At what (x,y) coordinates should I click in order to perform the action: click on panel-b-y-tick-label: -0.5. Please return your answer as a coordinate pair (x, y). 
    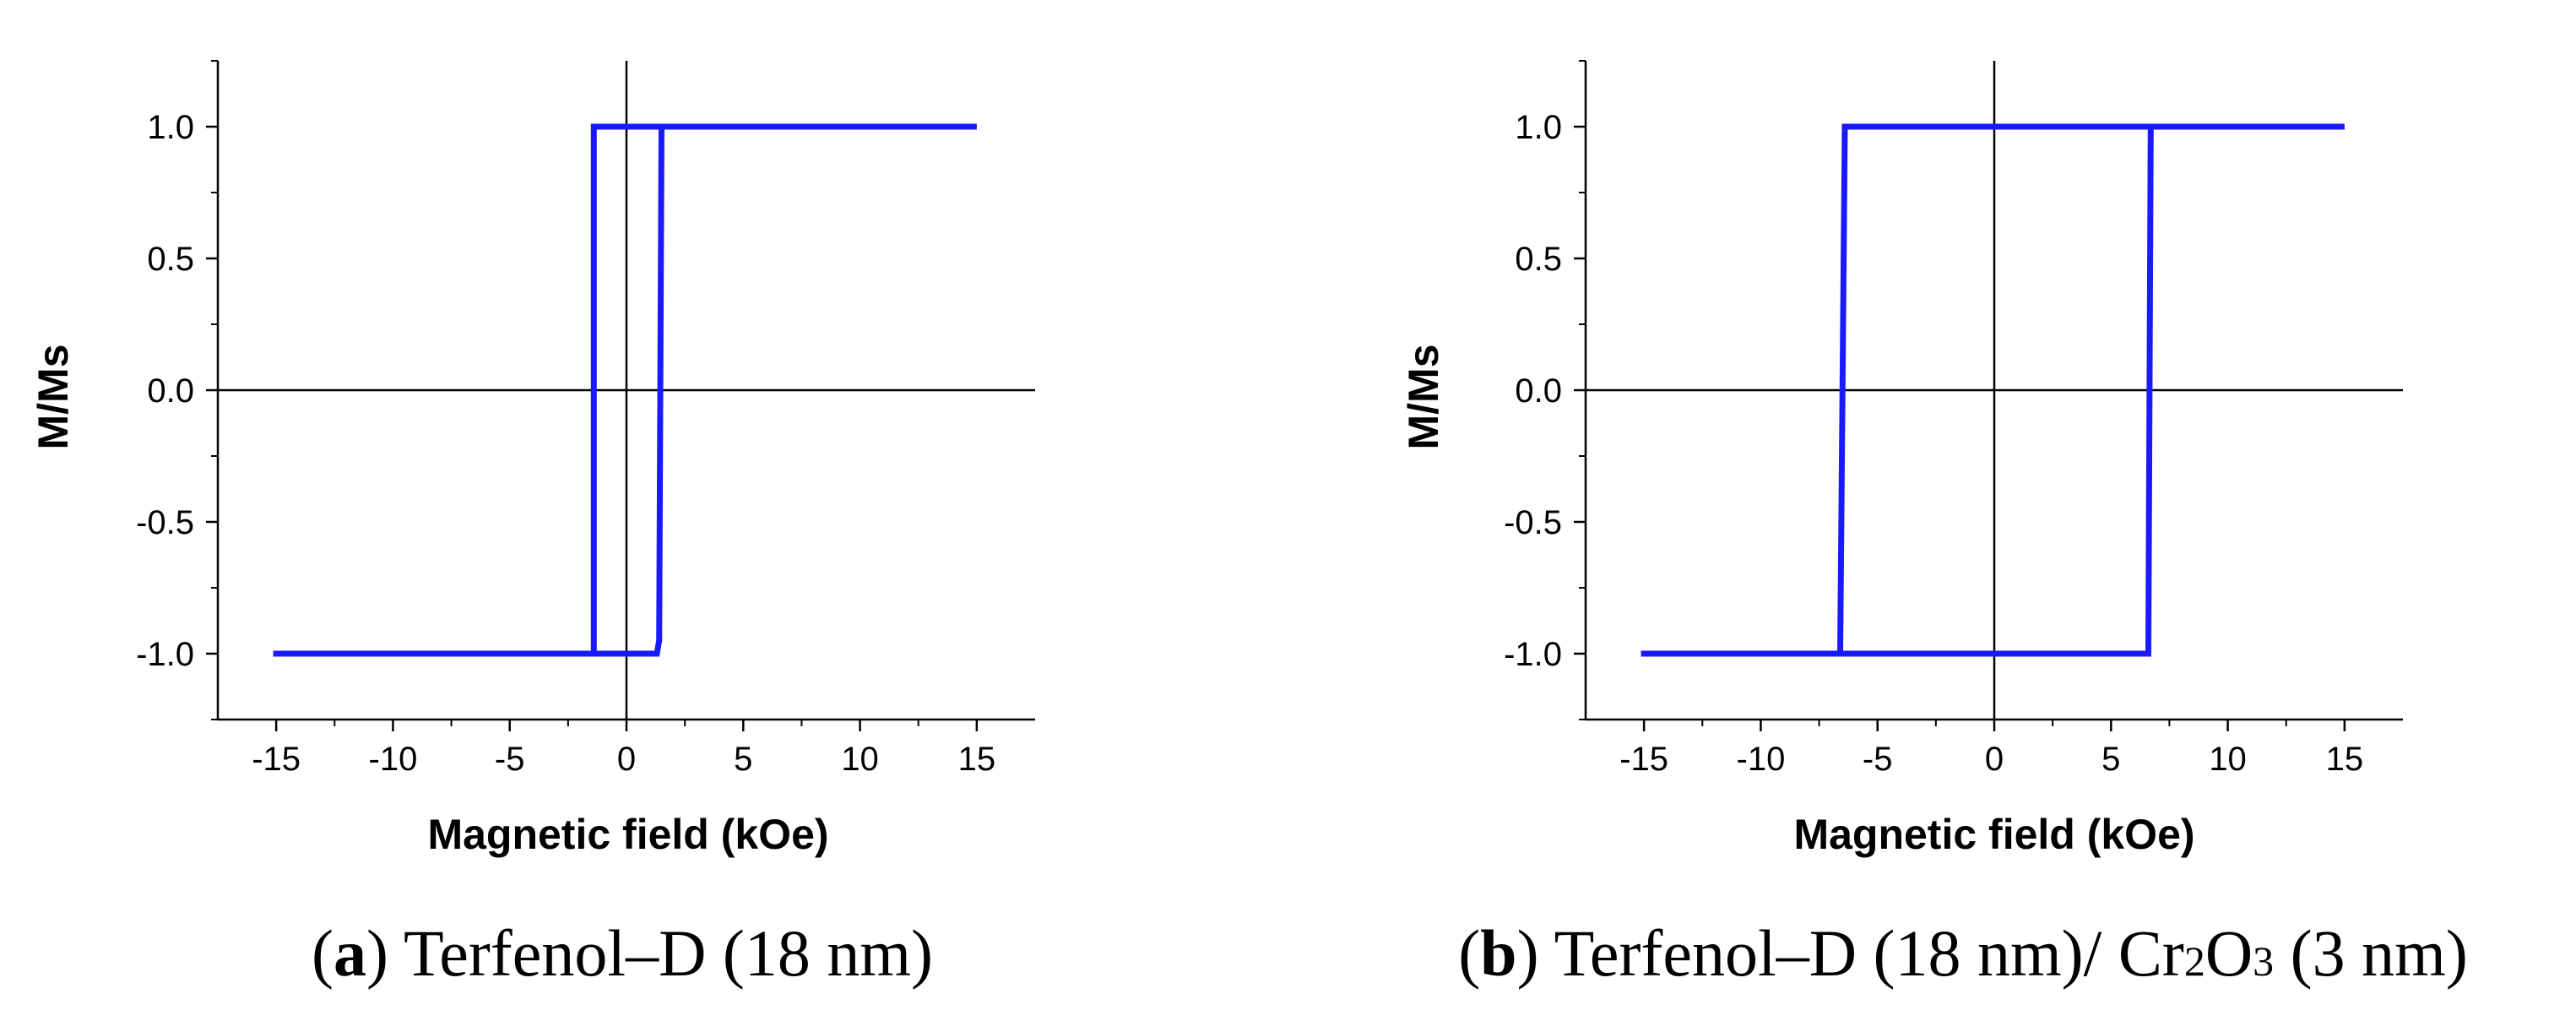
    Looking at the image, I should click on (1533, 522).